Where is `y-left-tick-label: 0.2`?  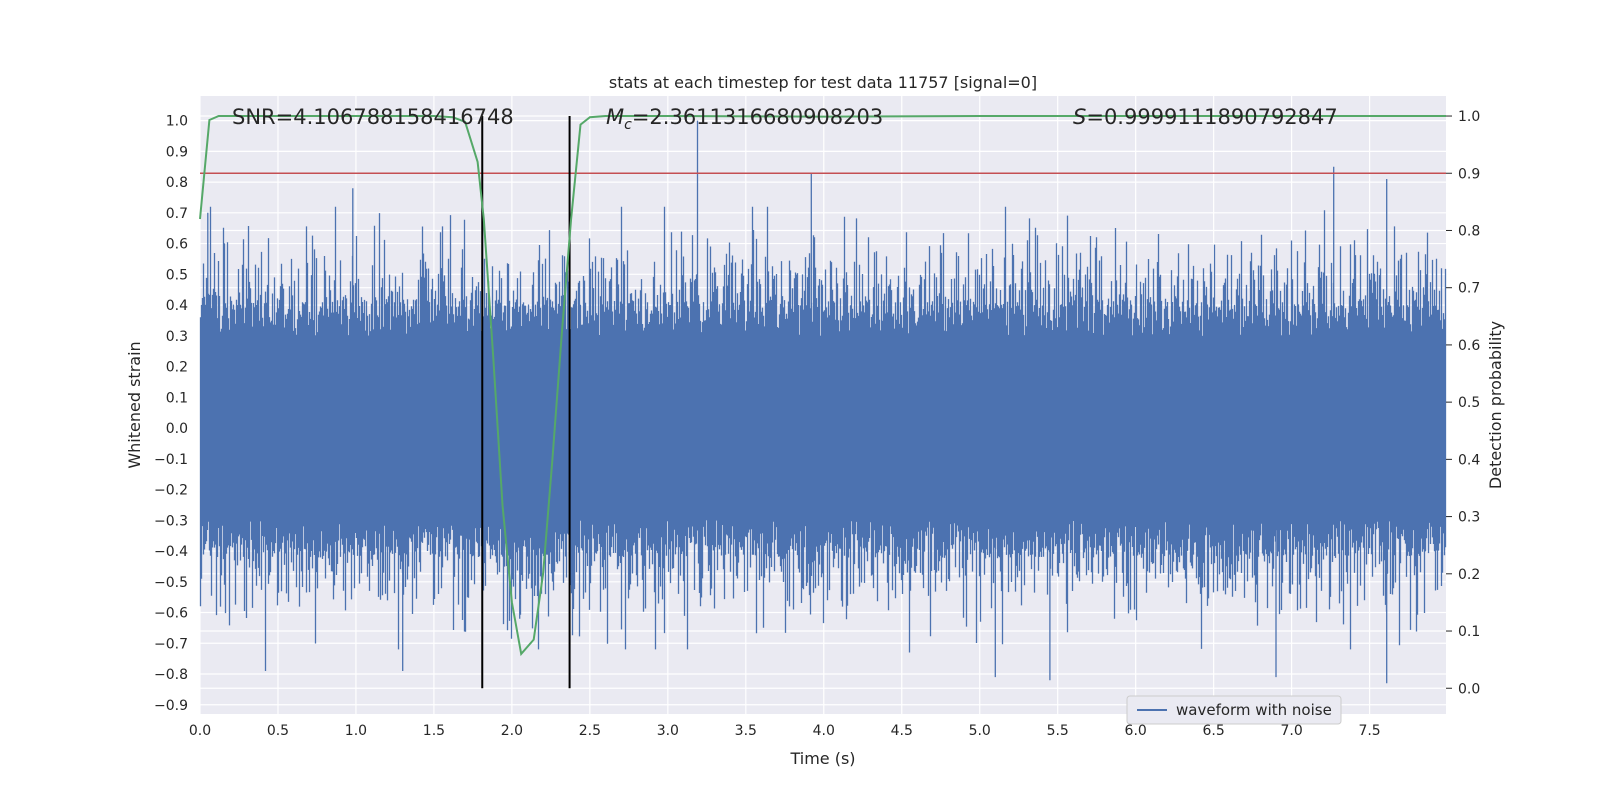 y-left-tick-label: 0.2 is located at coordinates (177, 368).